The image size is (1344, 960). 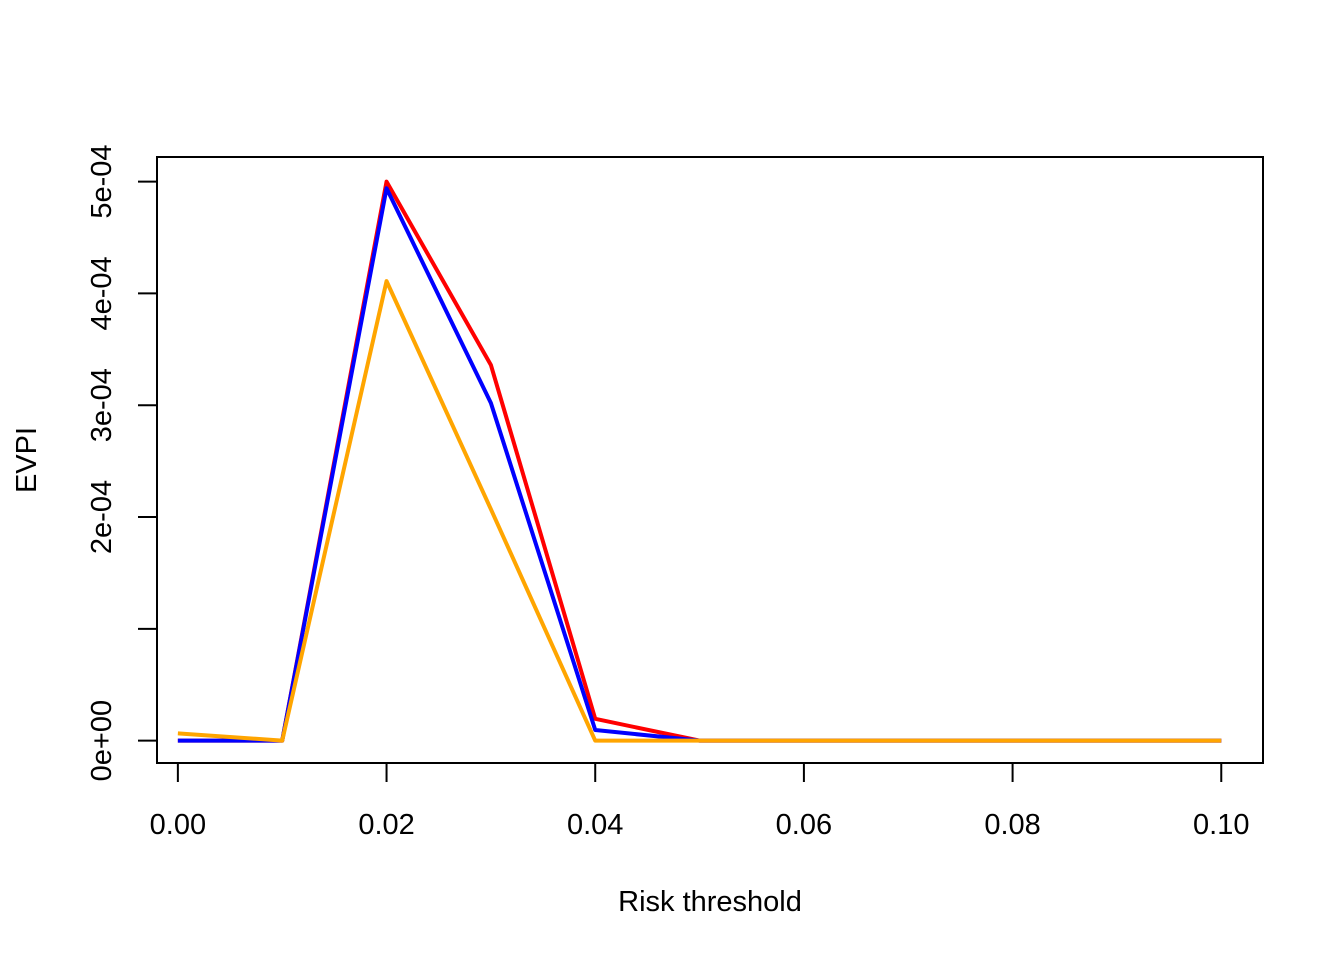 What do you see at coordinates (102, 182) in the screenshot?
I see `y-tick-label: 5e-04` at bounding box center [102, 182].